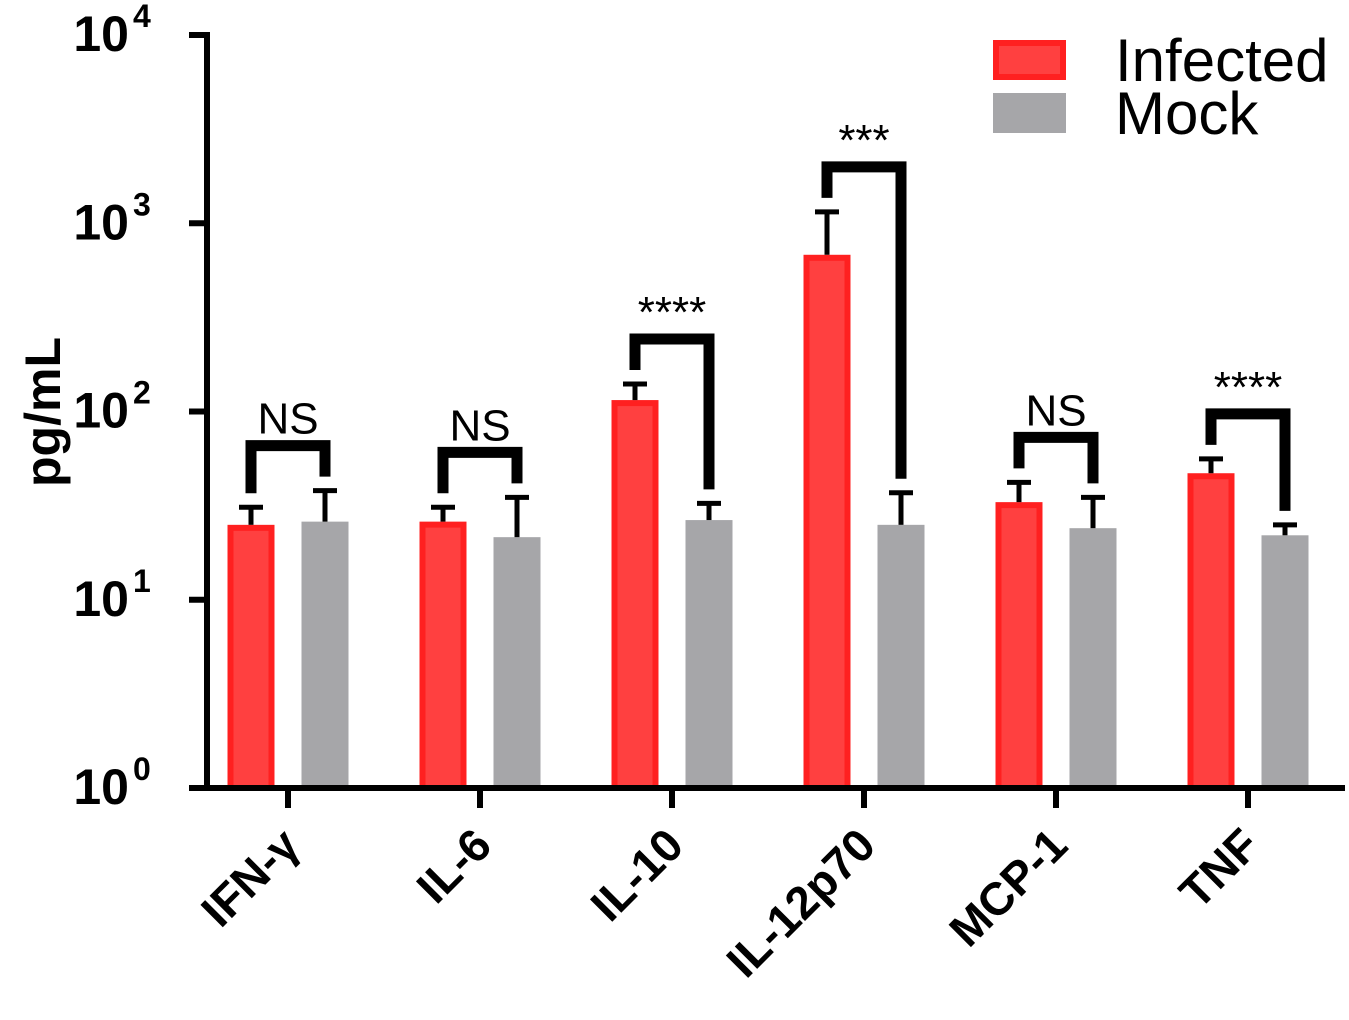 This screenshot has width=1349, height=1020. I want to click on y-tick-label-2: 10, so click(101, 411).